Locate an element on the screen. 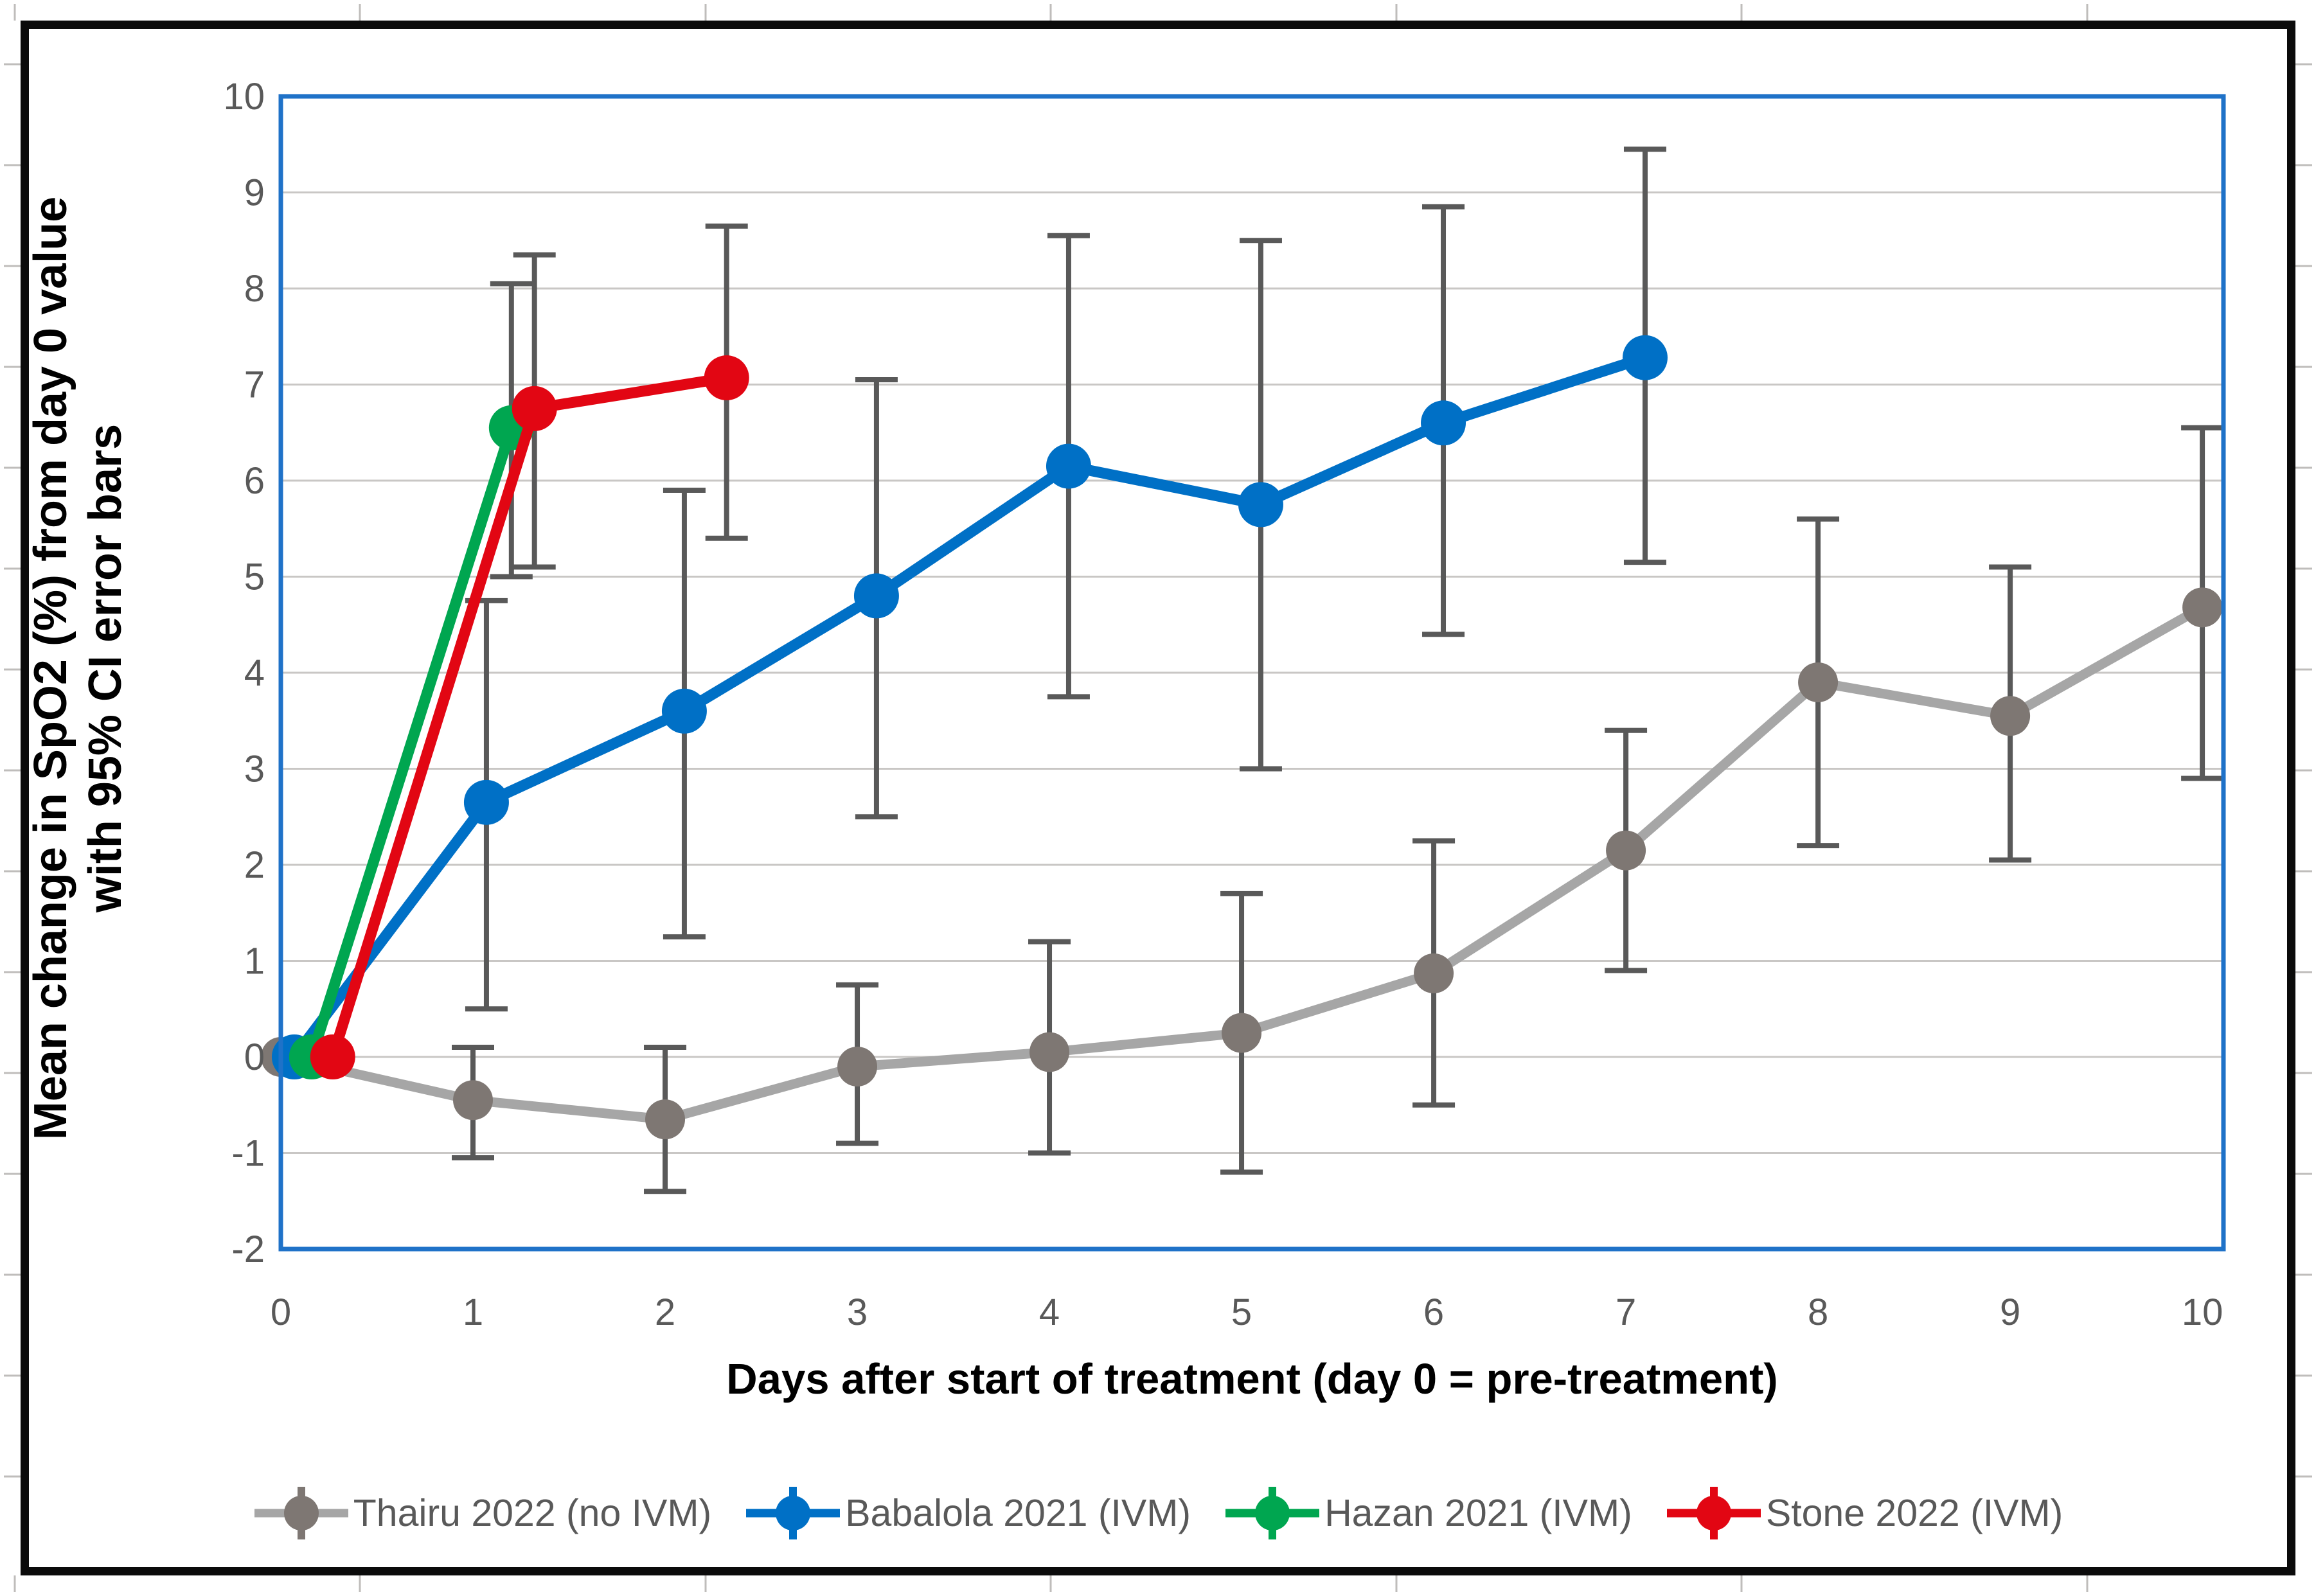  x-tick-label: 10 is located at coordinates (2202, 1312).